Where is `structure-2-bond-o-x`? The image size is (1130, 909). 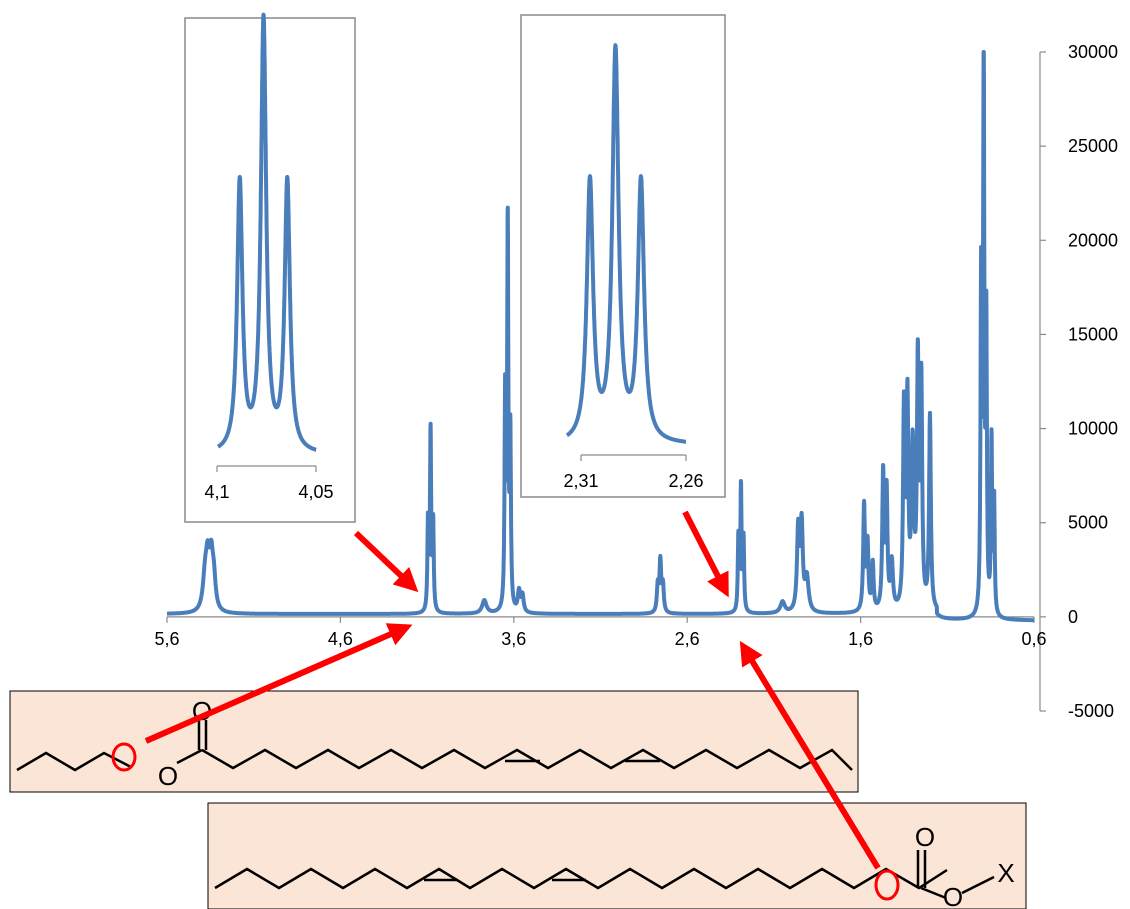
structure-2-bond-o-x is located at coordinates (978, 885).